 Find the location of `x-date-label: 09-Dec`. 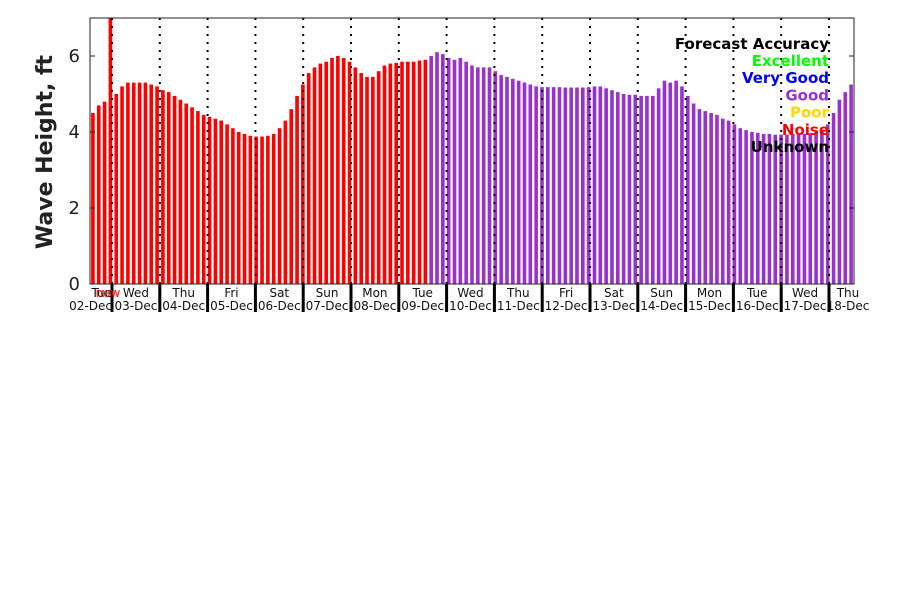

x-date-label: 09-Dec is located at coordinates (422, 306).